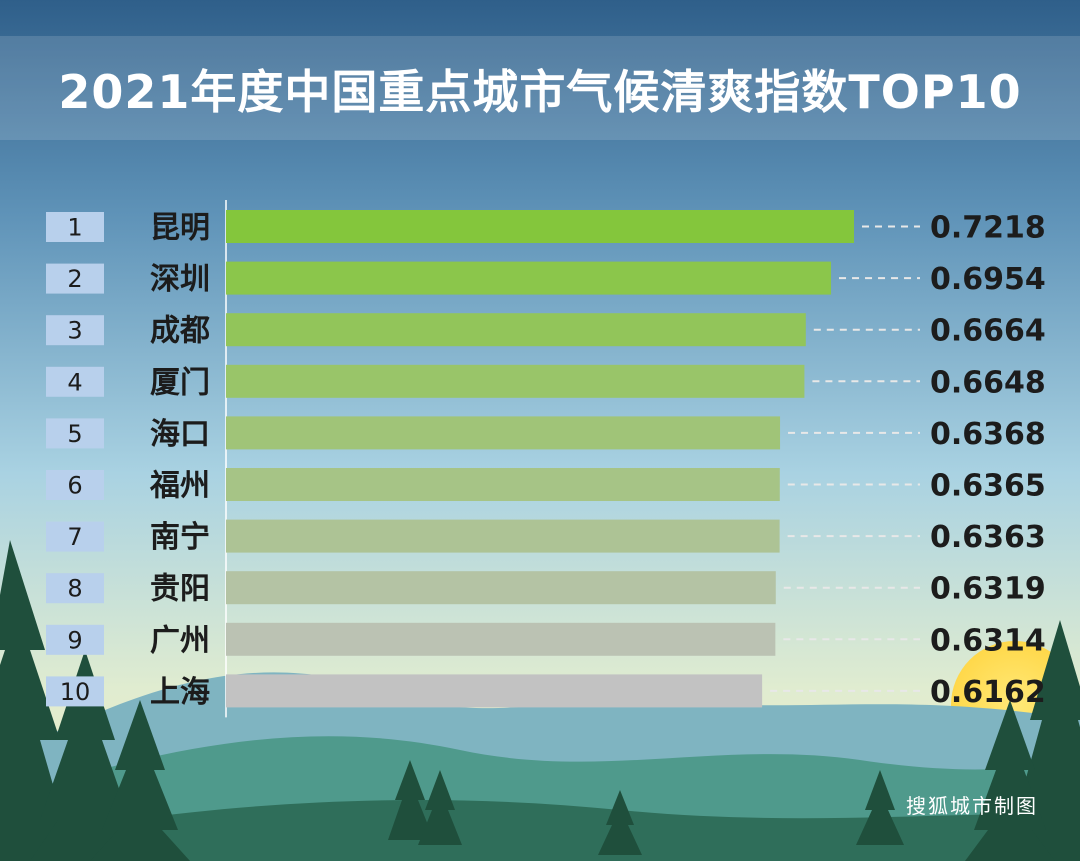 The height and width of the screenshot is (861, 1080). What do you see at coordinates (180, 589) in the screenshot?
I see `category-label: 贵阳` at bounding box center [180, 589].